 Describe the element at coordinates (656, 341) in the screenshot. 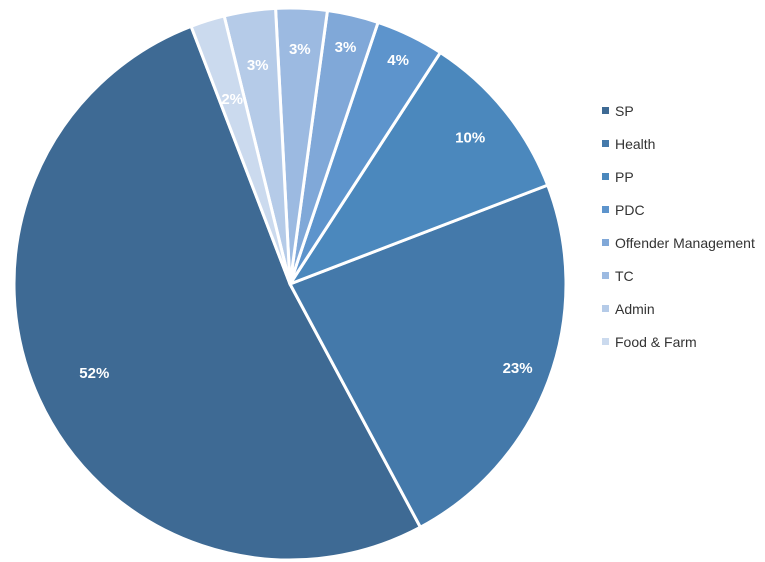

I see `legend-label: Food & Farm` at that location.